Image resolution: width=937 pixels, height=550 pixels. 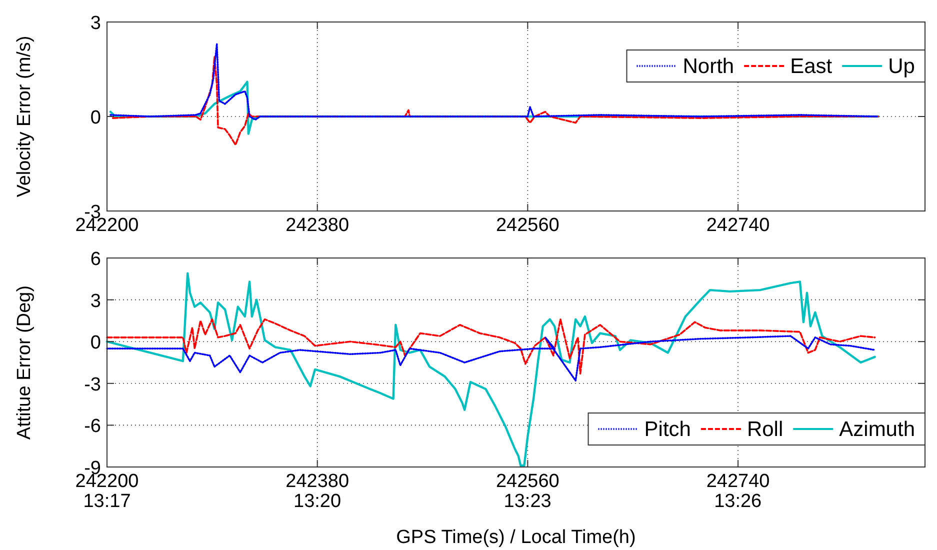 I want to click on y-axis-title: Attitue Error (Deg), so click(x=24, y=362).